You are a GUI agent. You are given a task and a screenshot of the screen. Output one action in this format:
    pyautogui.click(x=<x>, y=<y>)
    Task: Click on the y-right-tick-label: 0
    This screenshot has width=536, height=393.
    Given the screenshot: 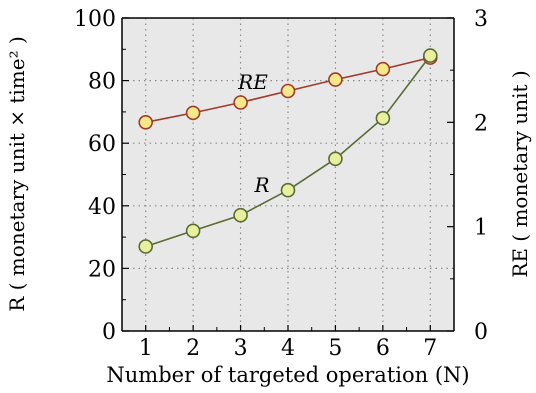 What is the action you would take?
    pyautogui.click(x=481, y=332)
    